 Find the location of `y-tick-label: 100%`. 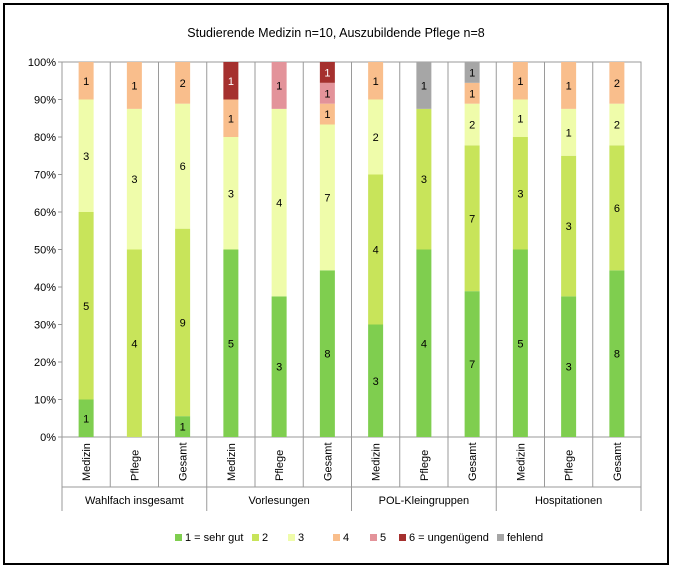

y-tick-label: 100% is located at coordinates (42, 63).